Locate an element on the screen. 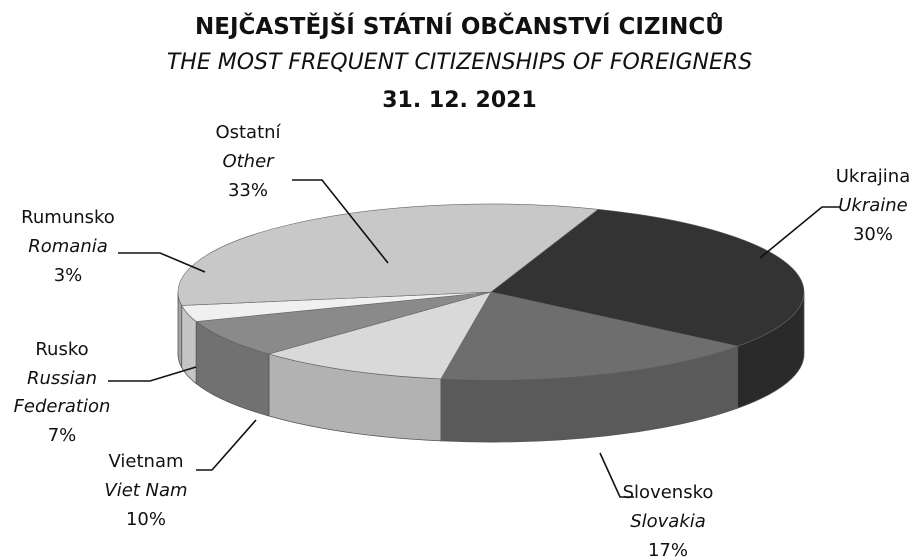  value-label: 33% is located at coordinates (247, 190).